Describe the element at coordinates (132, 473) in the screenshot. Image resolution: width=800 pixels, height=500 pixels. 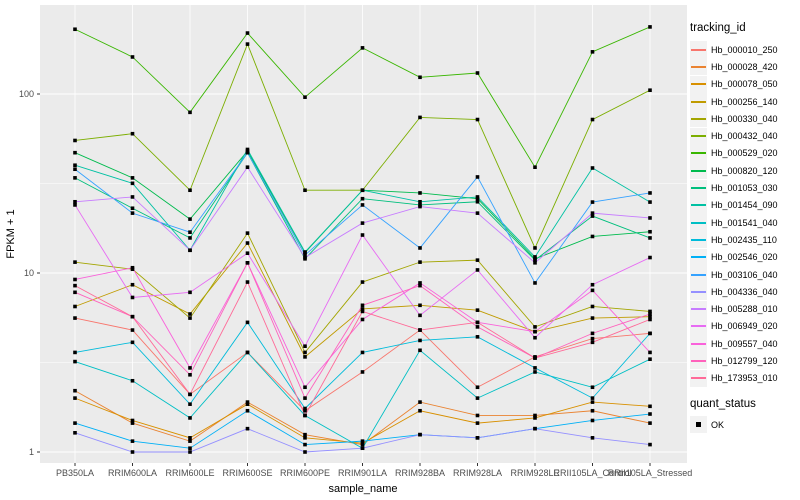
I see `x-tick-label: RRIM600LA` at that location.